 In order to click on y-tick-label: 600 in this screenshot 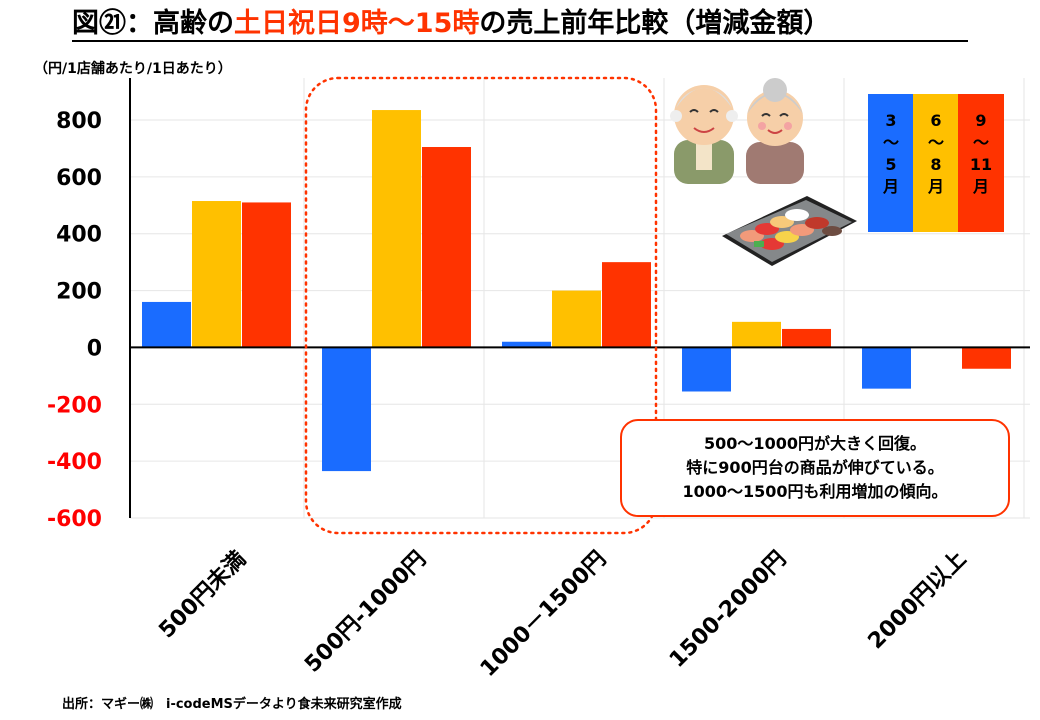, I will do `click(79, 178)`.